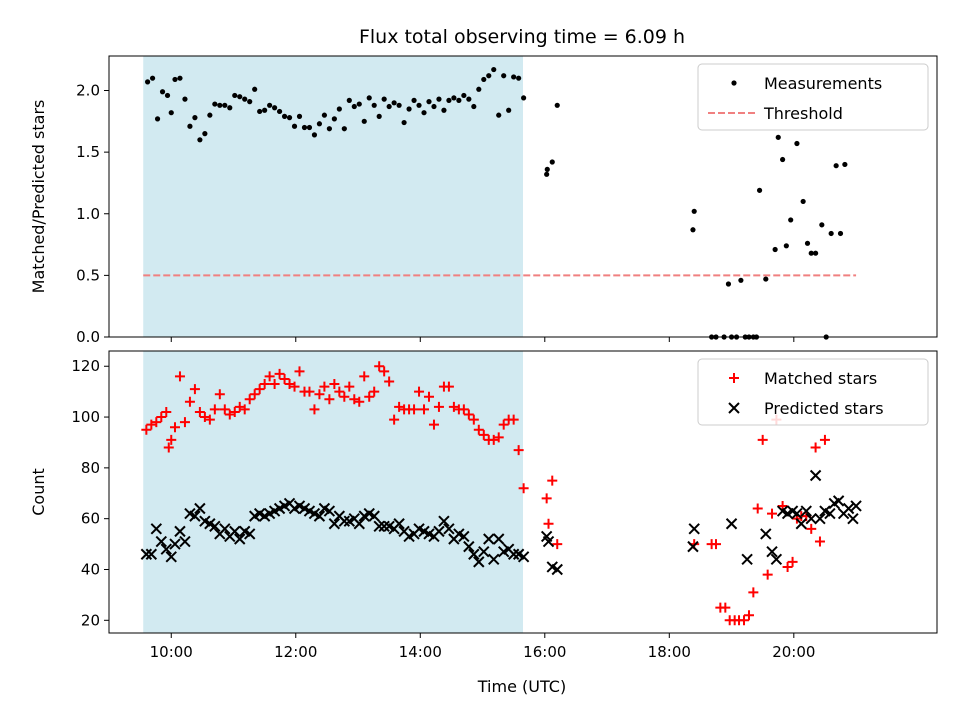  Describe the element at coordinates (734, 83) in the screenshot. I see `legend-marker` at that location.